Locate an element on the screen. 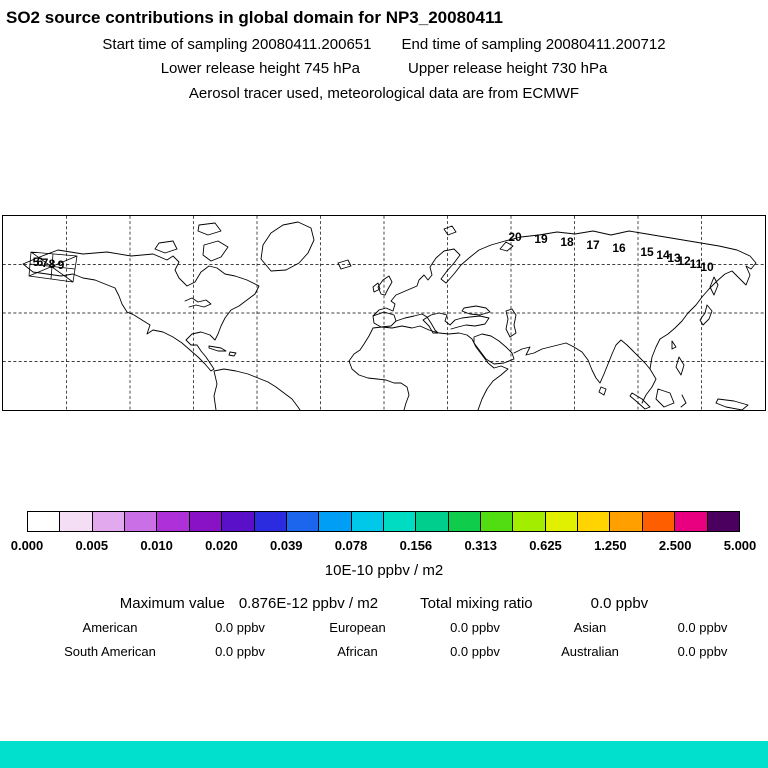  total-mixing-ratio-value: 0.0 ppbv is located at coordinates (619, 603).